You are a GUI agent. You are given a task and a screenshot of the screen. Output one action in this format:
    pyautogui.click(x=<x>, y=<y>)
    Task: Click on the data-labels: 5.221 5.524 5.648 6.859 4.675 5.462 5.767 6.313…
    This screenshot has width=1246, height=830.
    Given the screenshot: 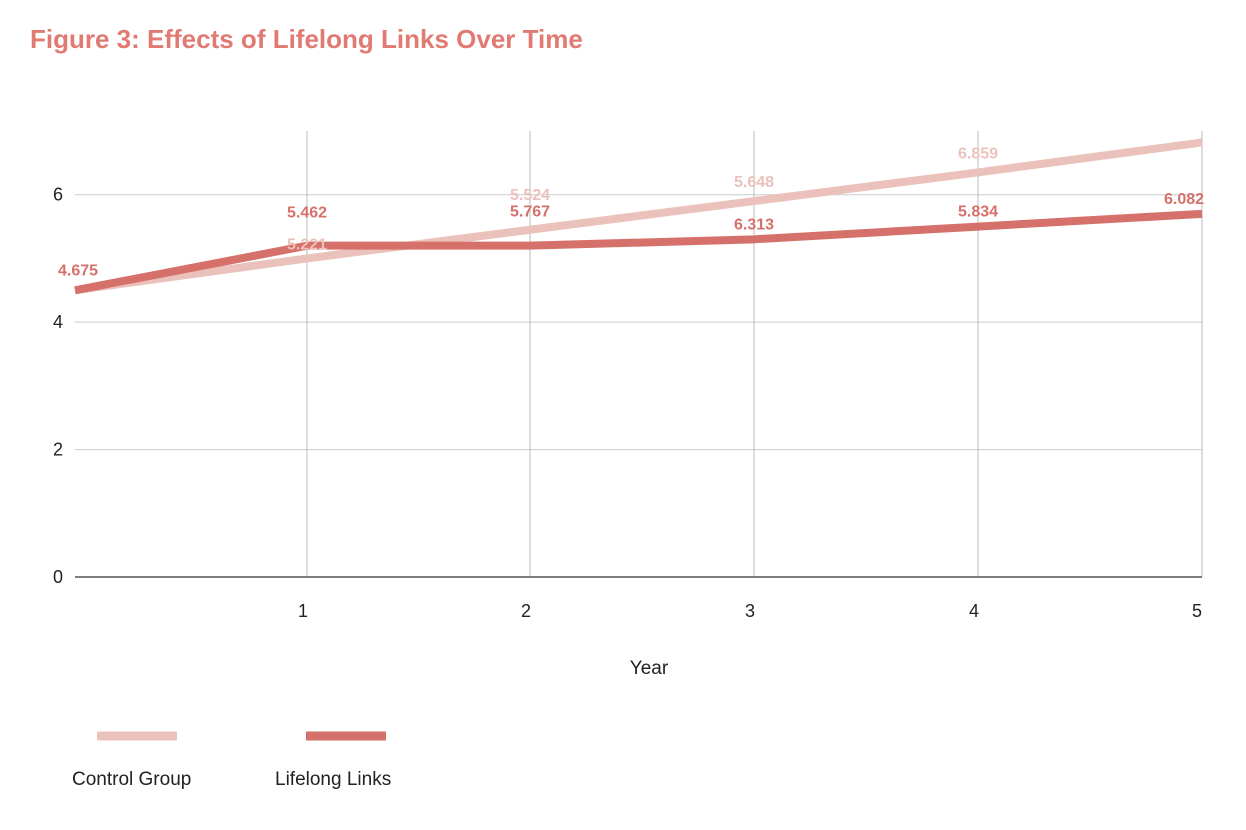 What is the action you would take?
    pyautogui.click(x=631, y=212)
    